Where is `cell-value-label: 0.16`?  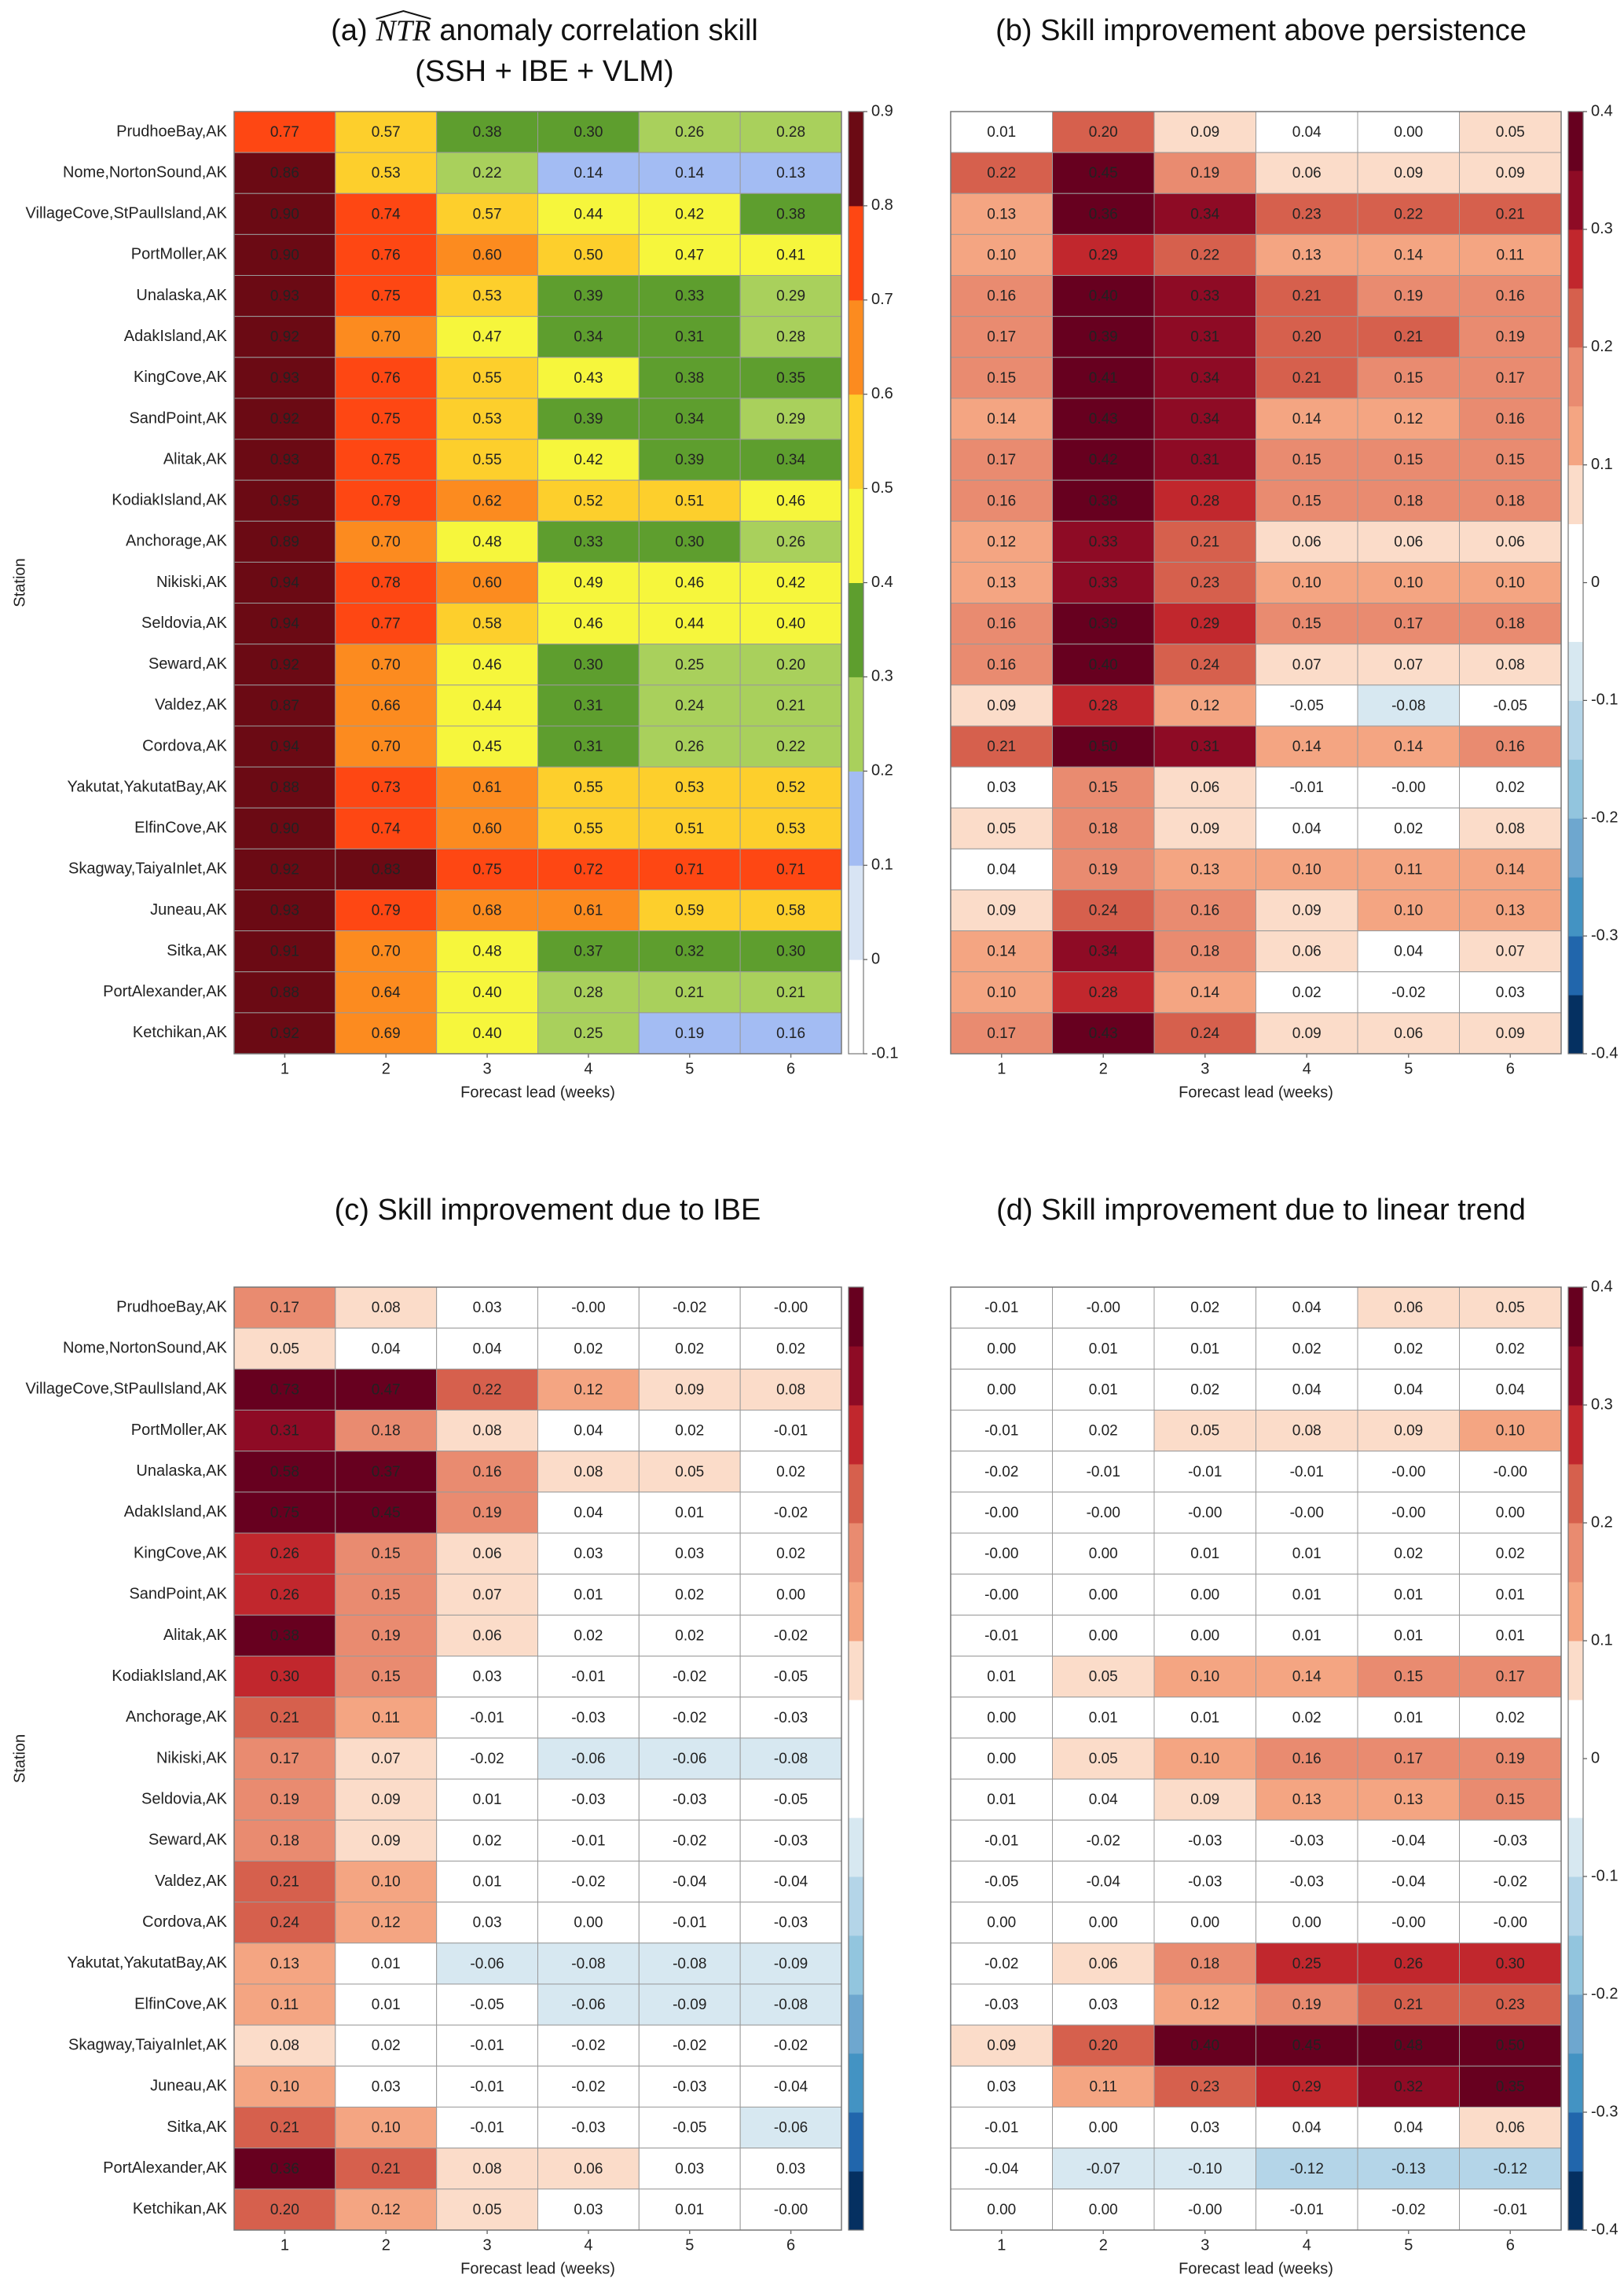
cell-value-label: 0.16 is located at coordinates (487, 1472).